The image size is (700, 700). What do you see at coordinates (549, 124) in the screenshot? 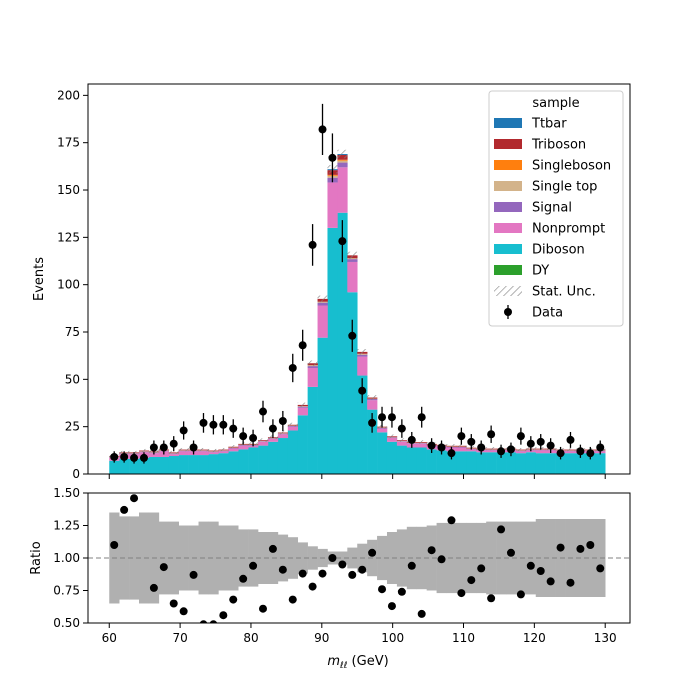
I see `legend-label: Ttbar` at bounding box center [549, 124].